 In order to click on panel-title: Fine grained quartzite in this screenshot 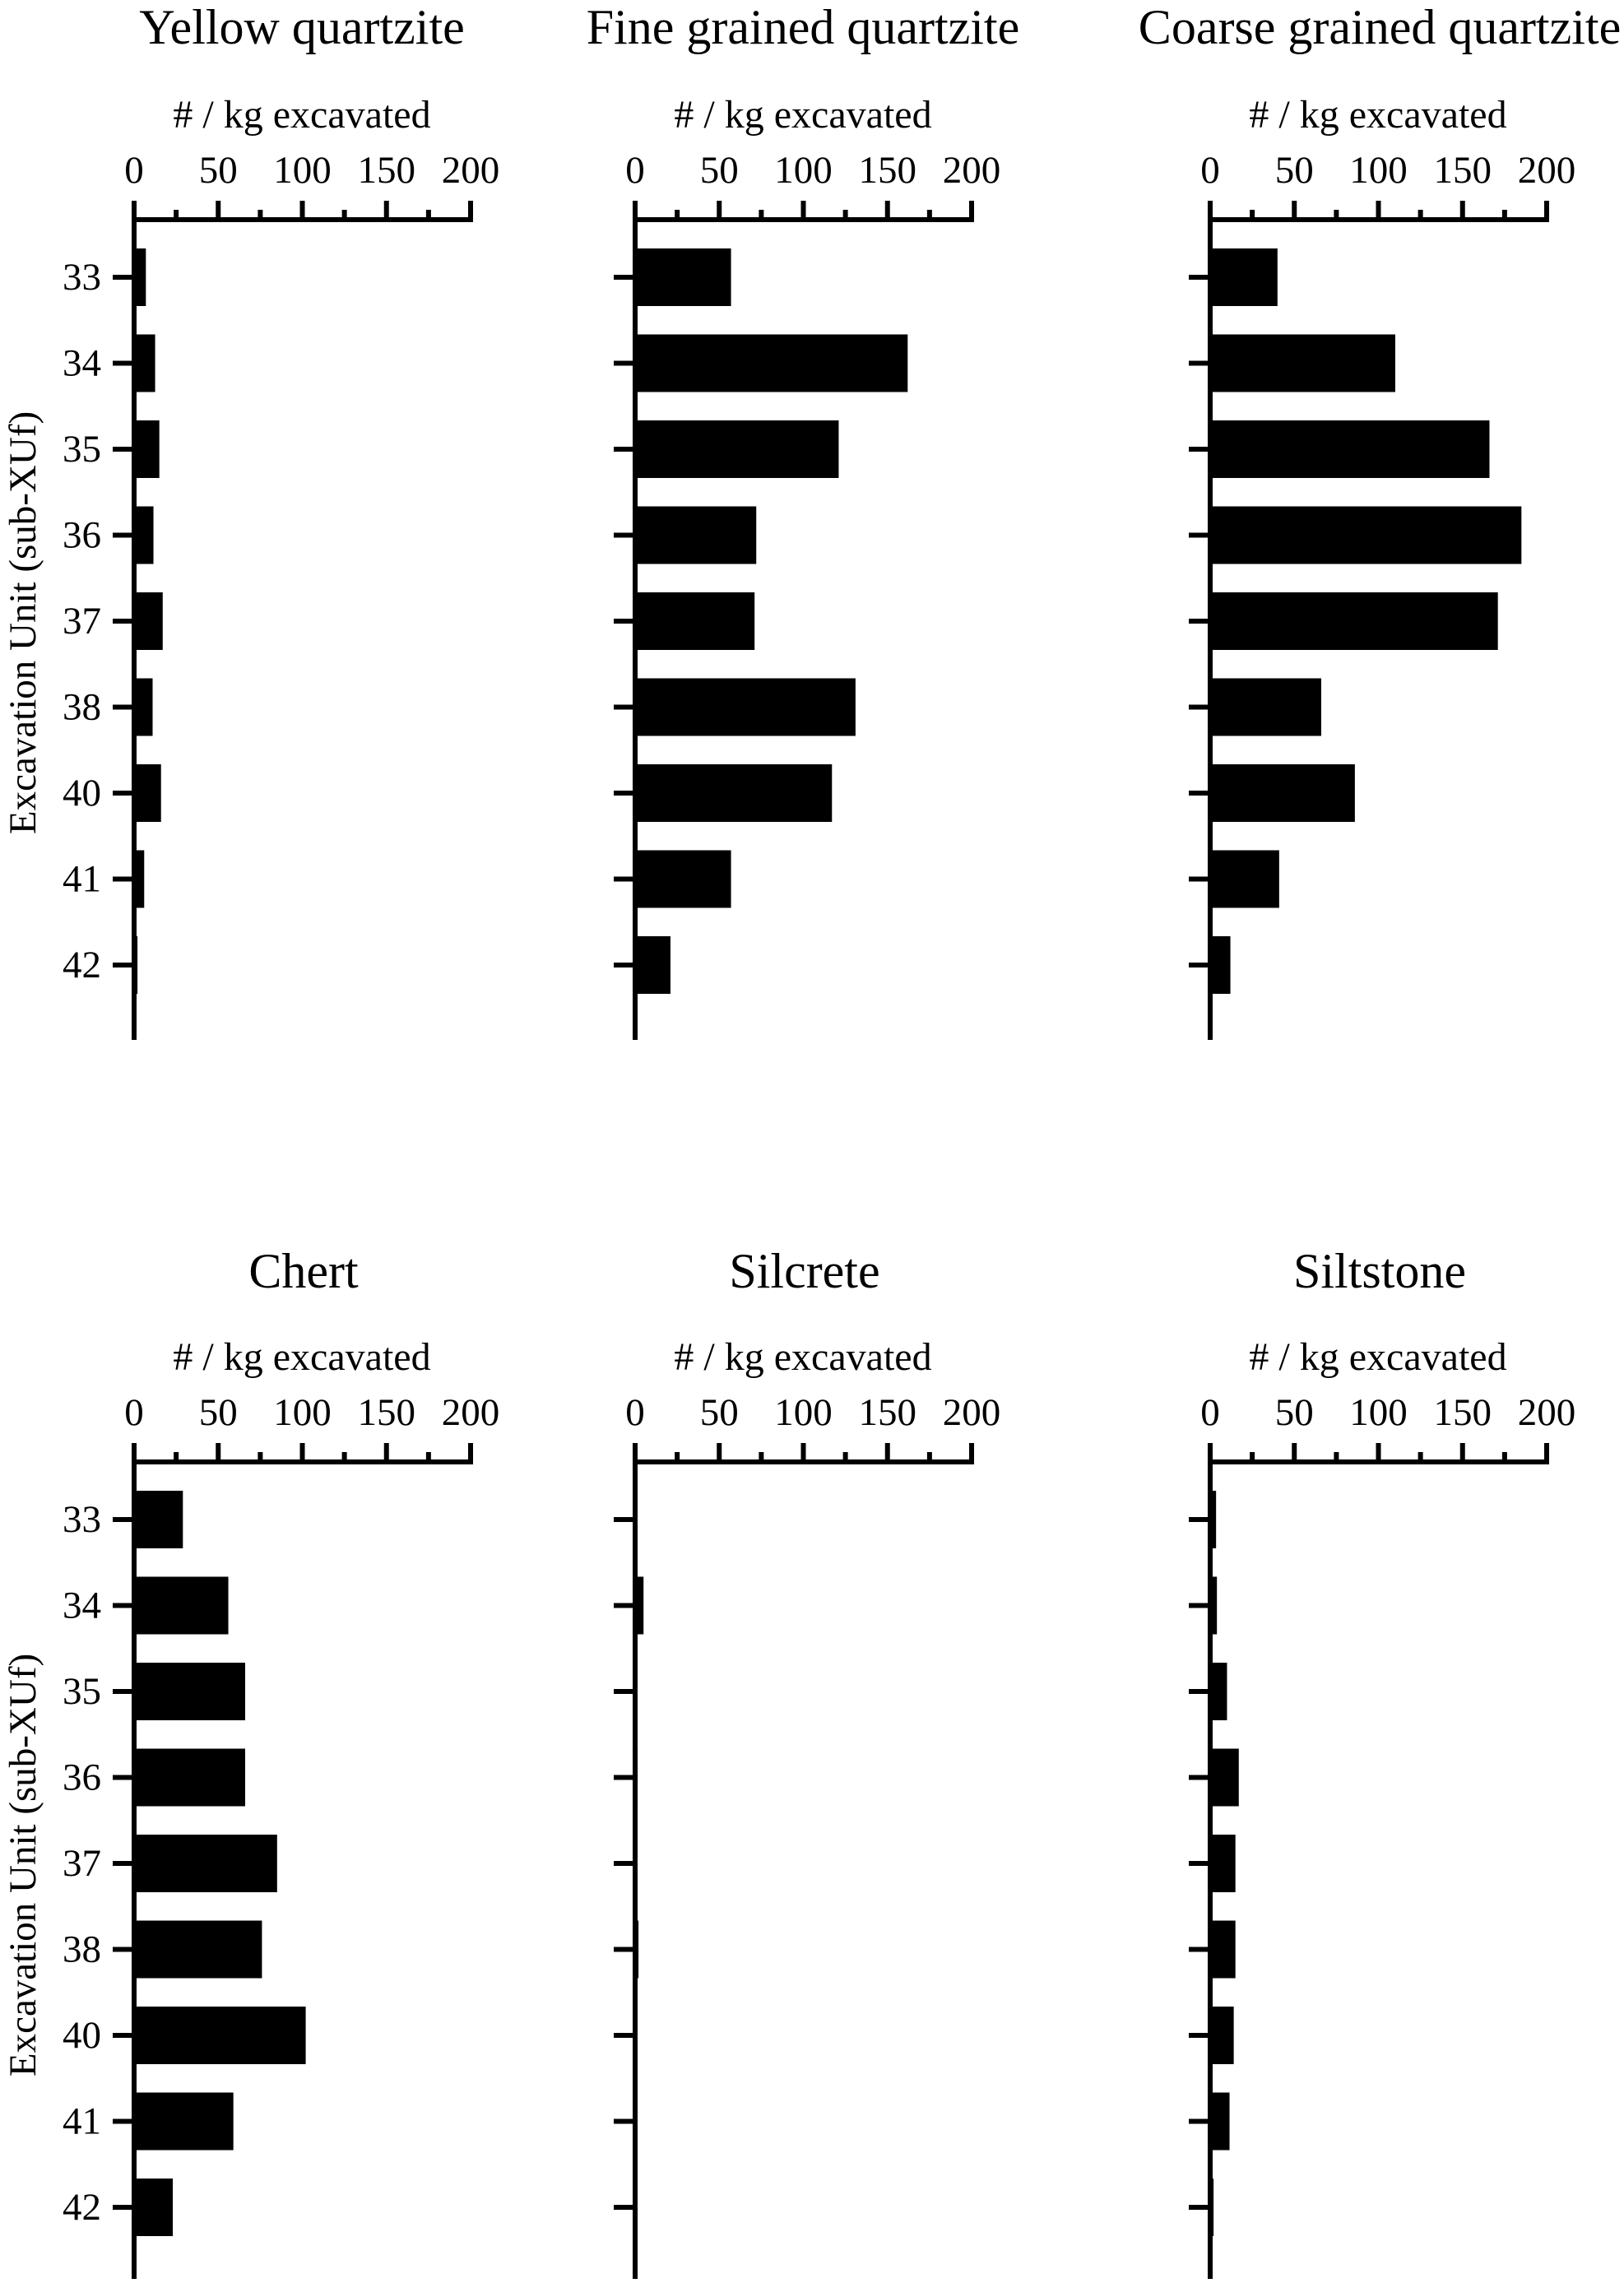, I will do `click(803, 27)`.